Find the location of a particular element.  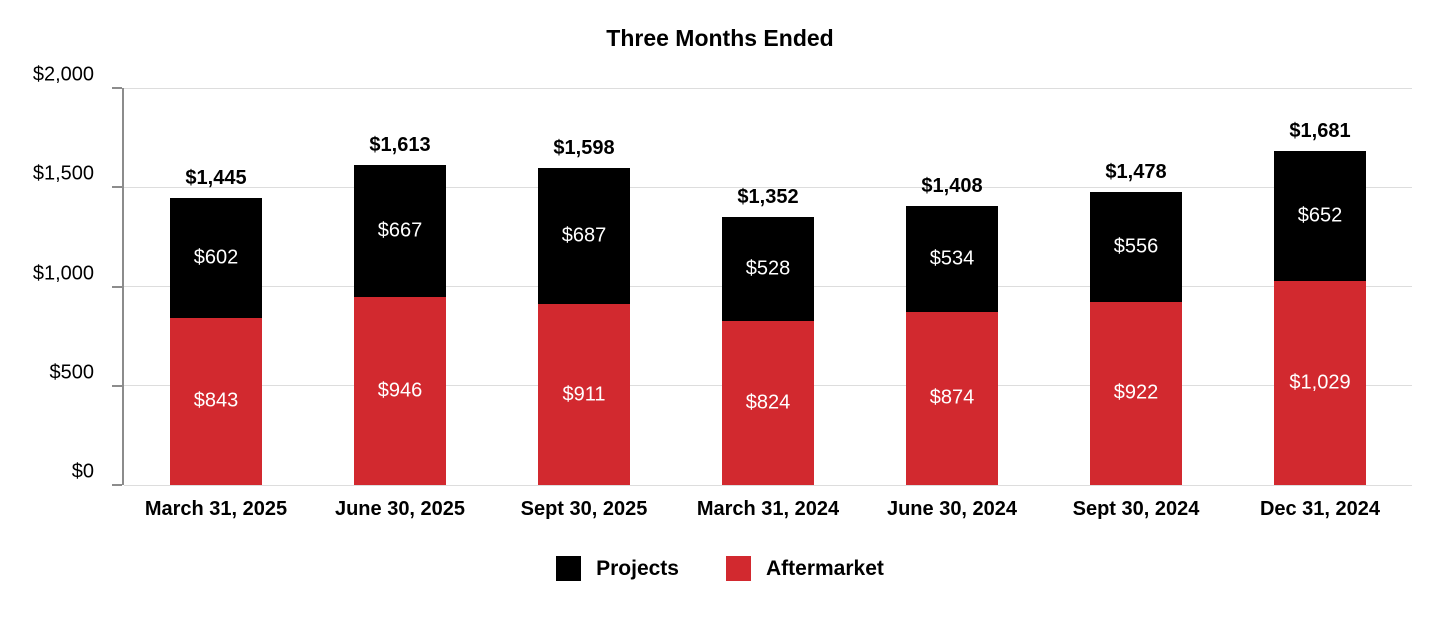

bar-total-label: $1,352 is located at coordinates (768, 196).